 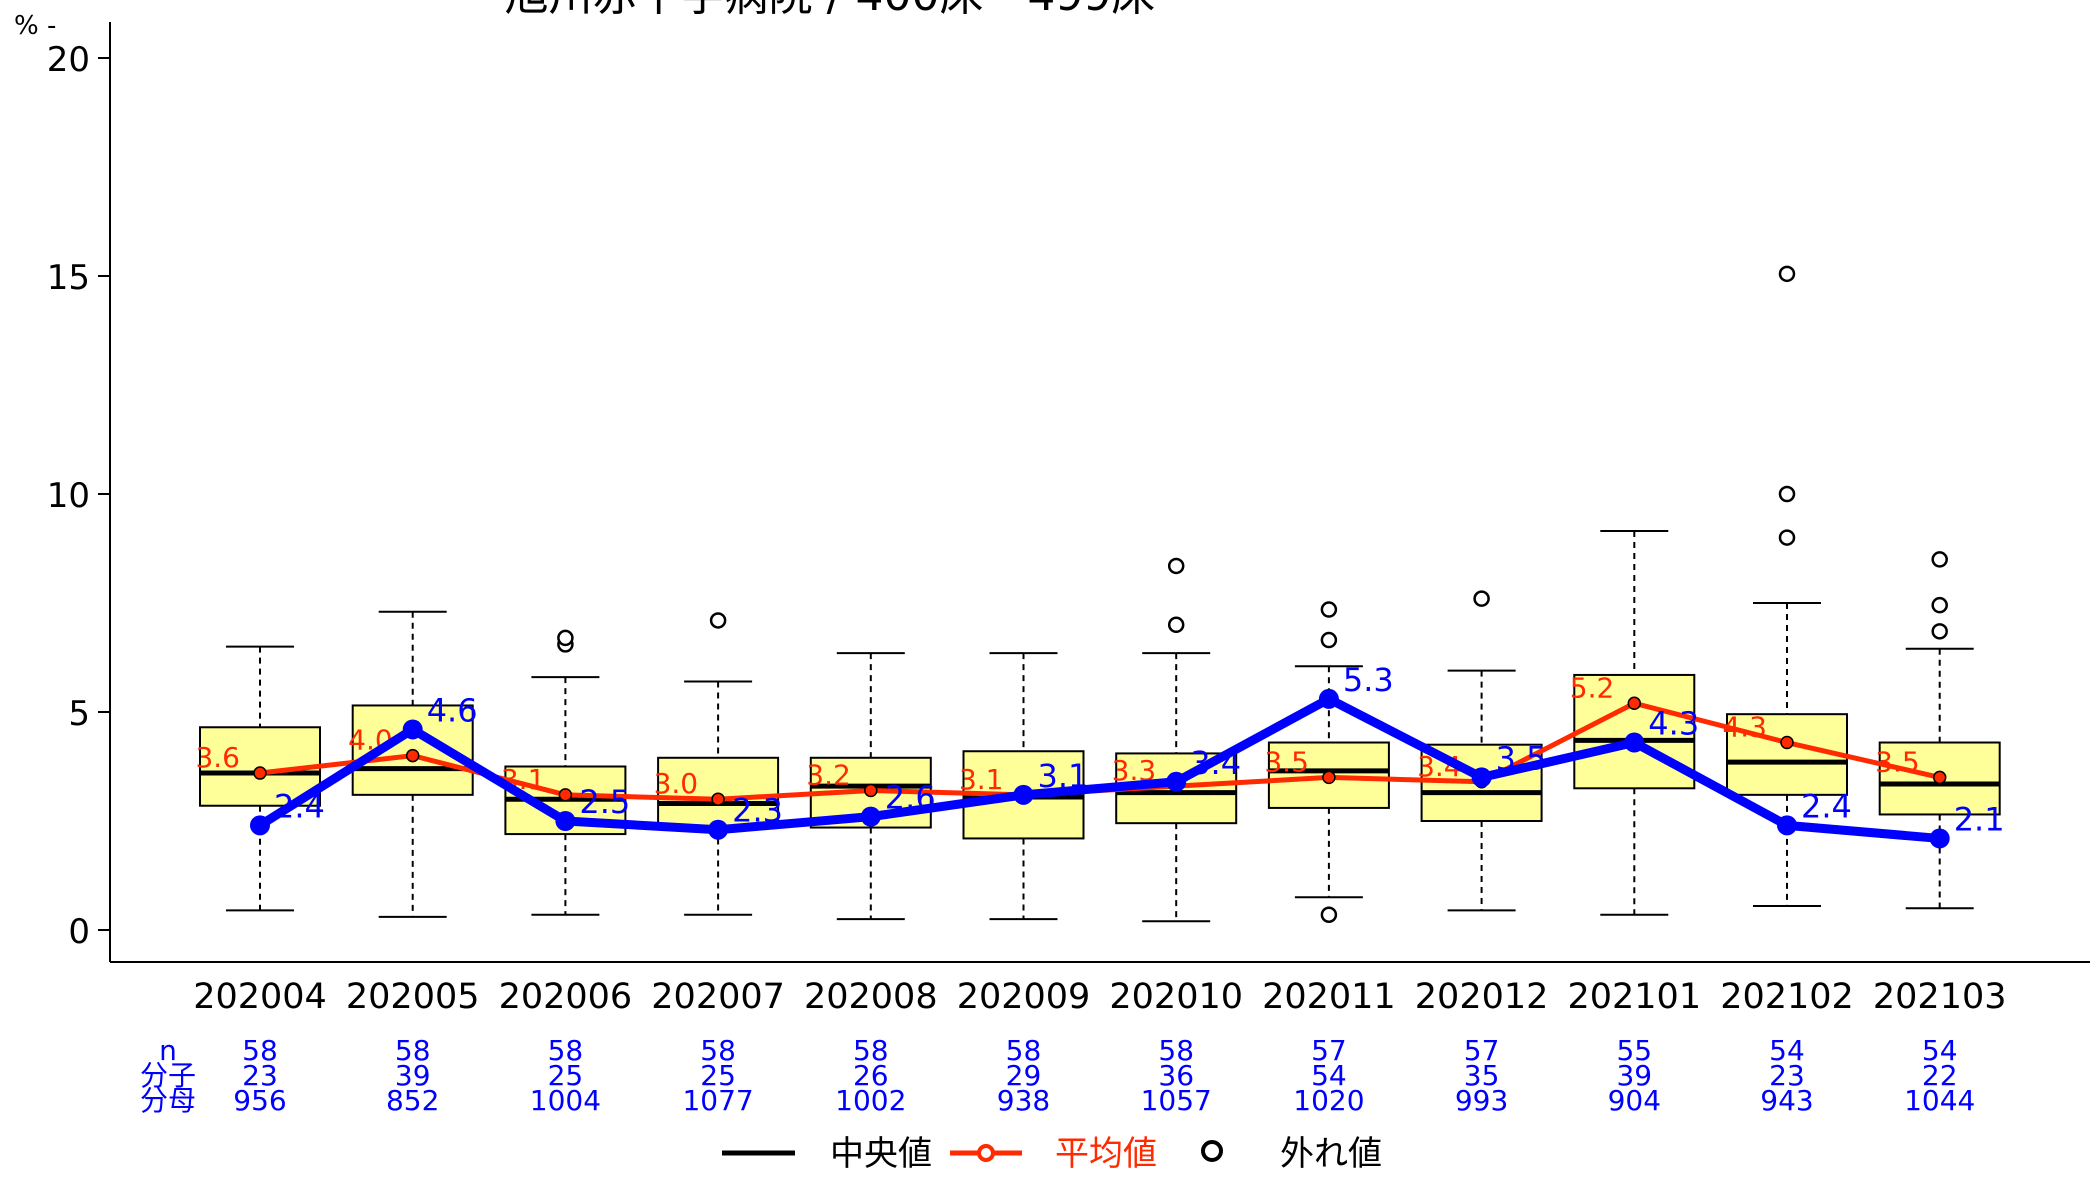 I want to click on legend-mean-label: 平均値, so click(x=1106, y=1154).